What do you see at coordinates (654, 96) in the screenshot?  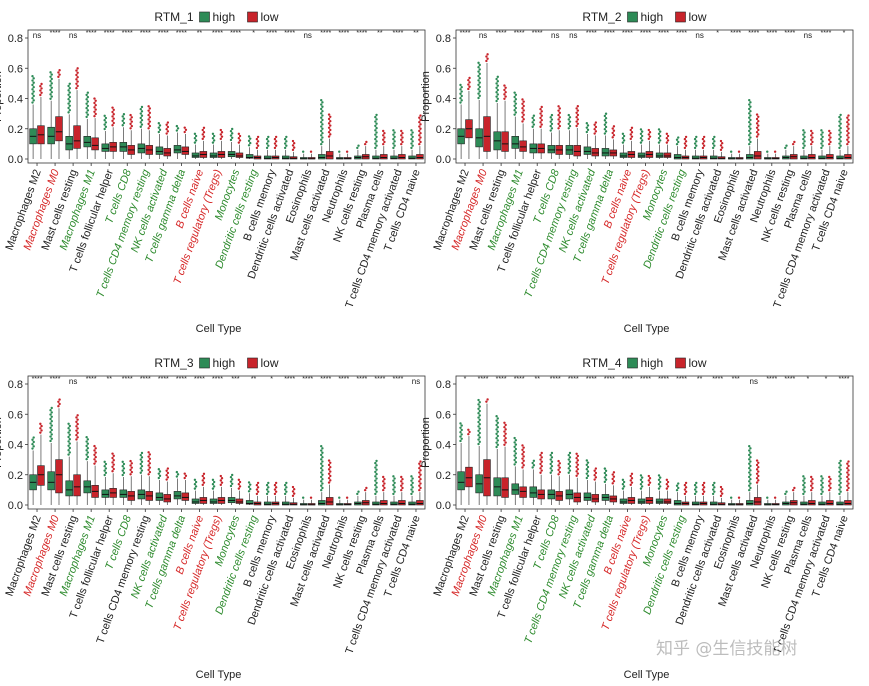 I see `plot-frame` at bounding box center [654, 96].